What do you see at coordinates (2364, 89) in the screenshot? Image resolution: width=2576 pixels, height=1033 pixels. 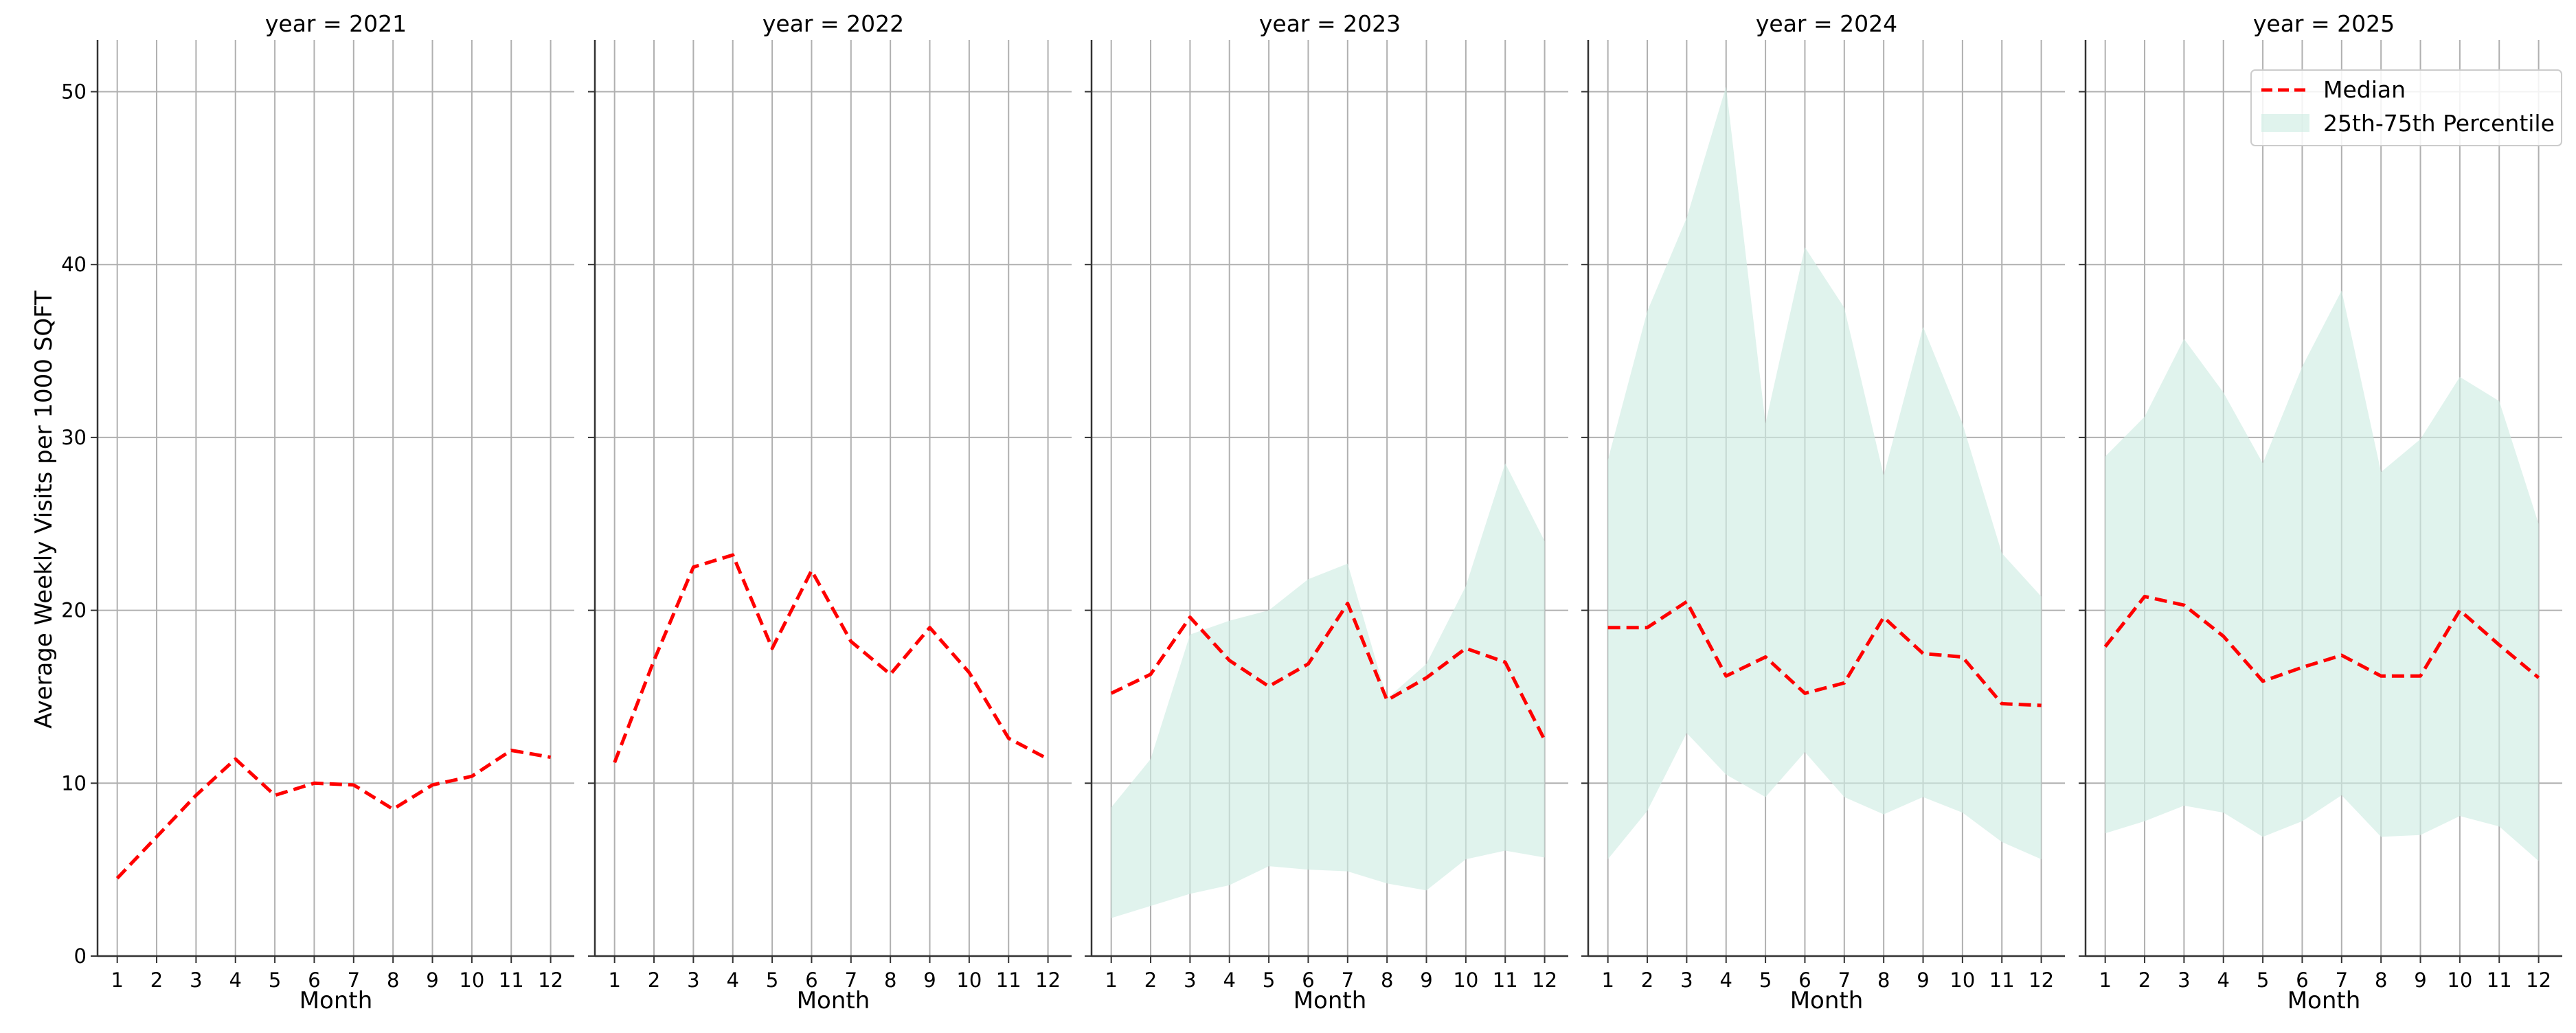 I see `legend-median-label: Median` at bounding box center [2364, 89].